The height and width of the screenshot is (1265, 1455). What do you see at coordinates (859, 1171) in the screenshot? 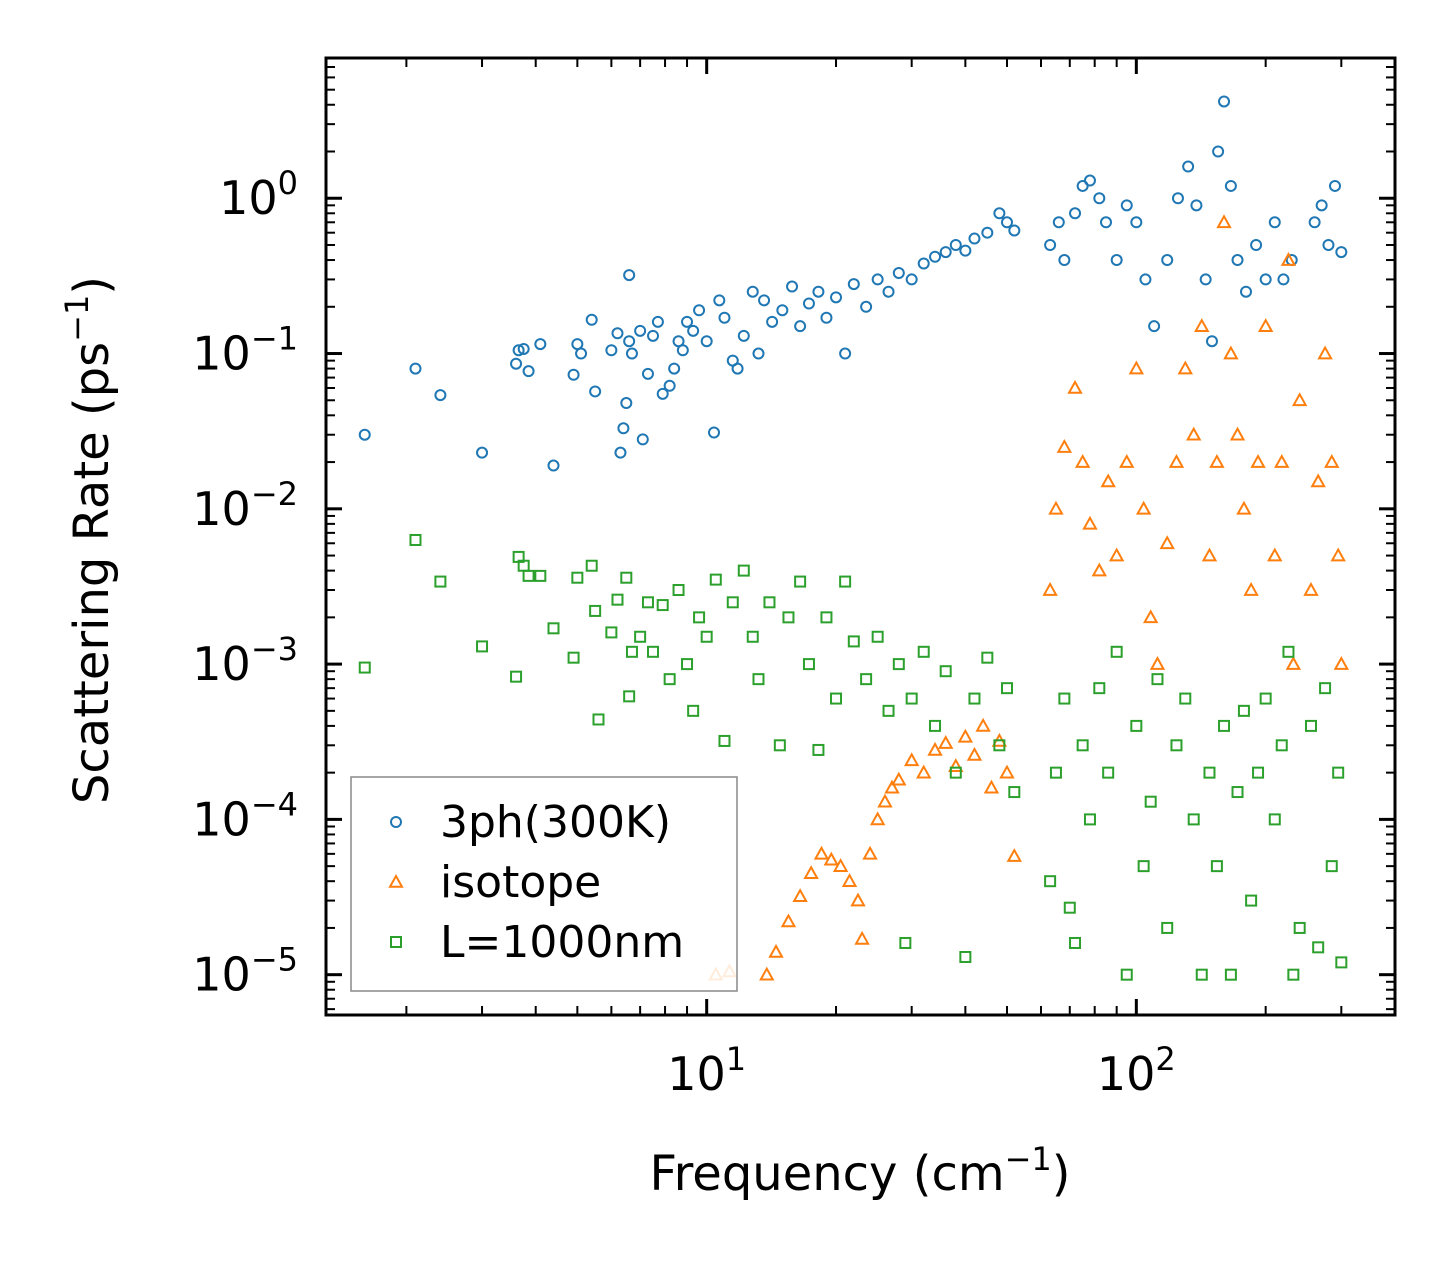
I see `x-axis-title: Frequency (cm−1)` at bounding box center [859, 1171].